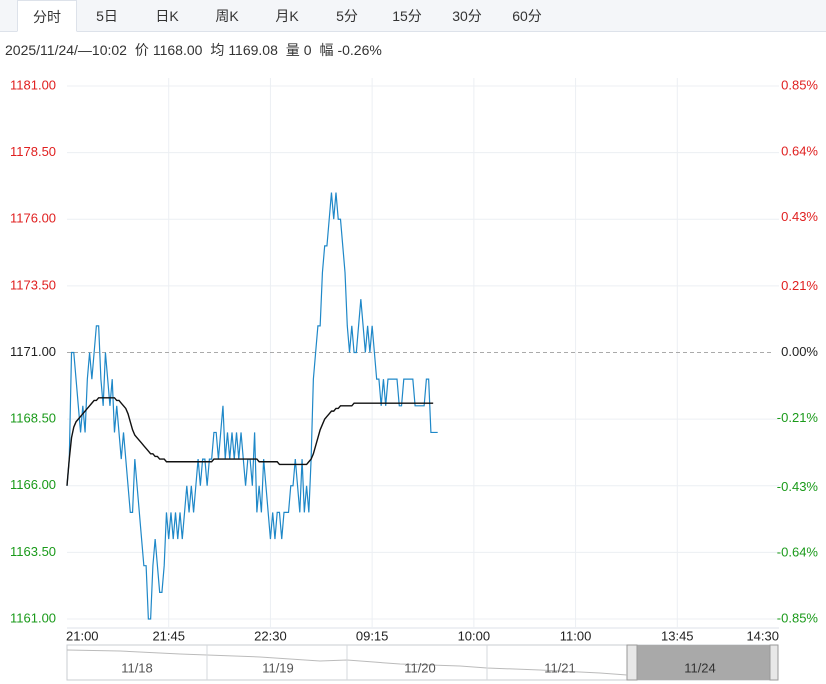 Image resolution: width=826 pixels, height=684 pixels. I want to click on info-label: 价, so click(141, 50).